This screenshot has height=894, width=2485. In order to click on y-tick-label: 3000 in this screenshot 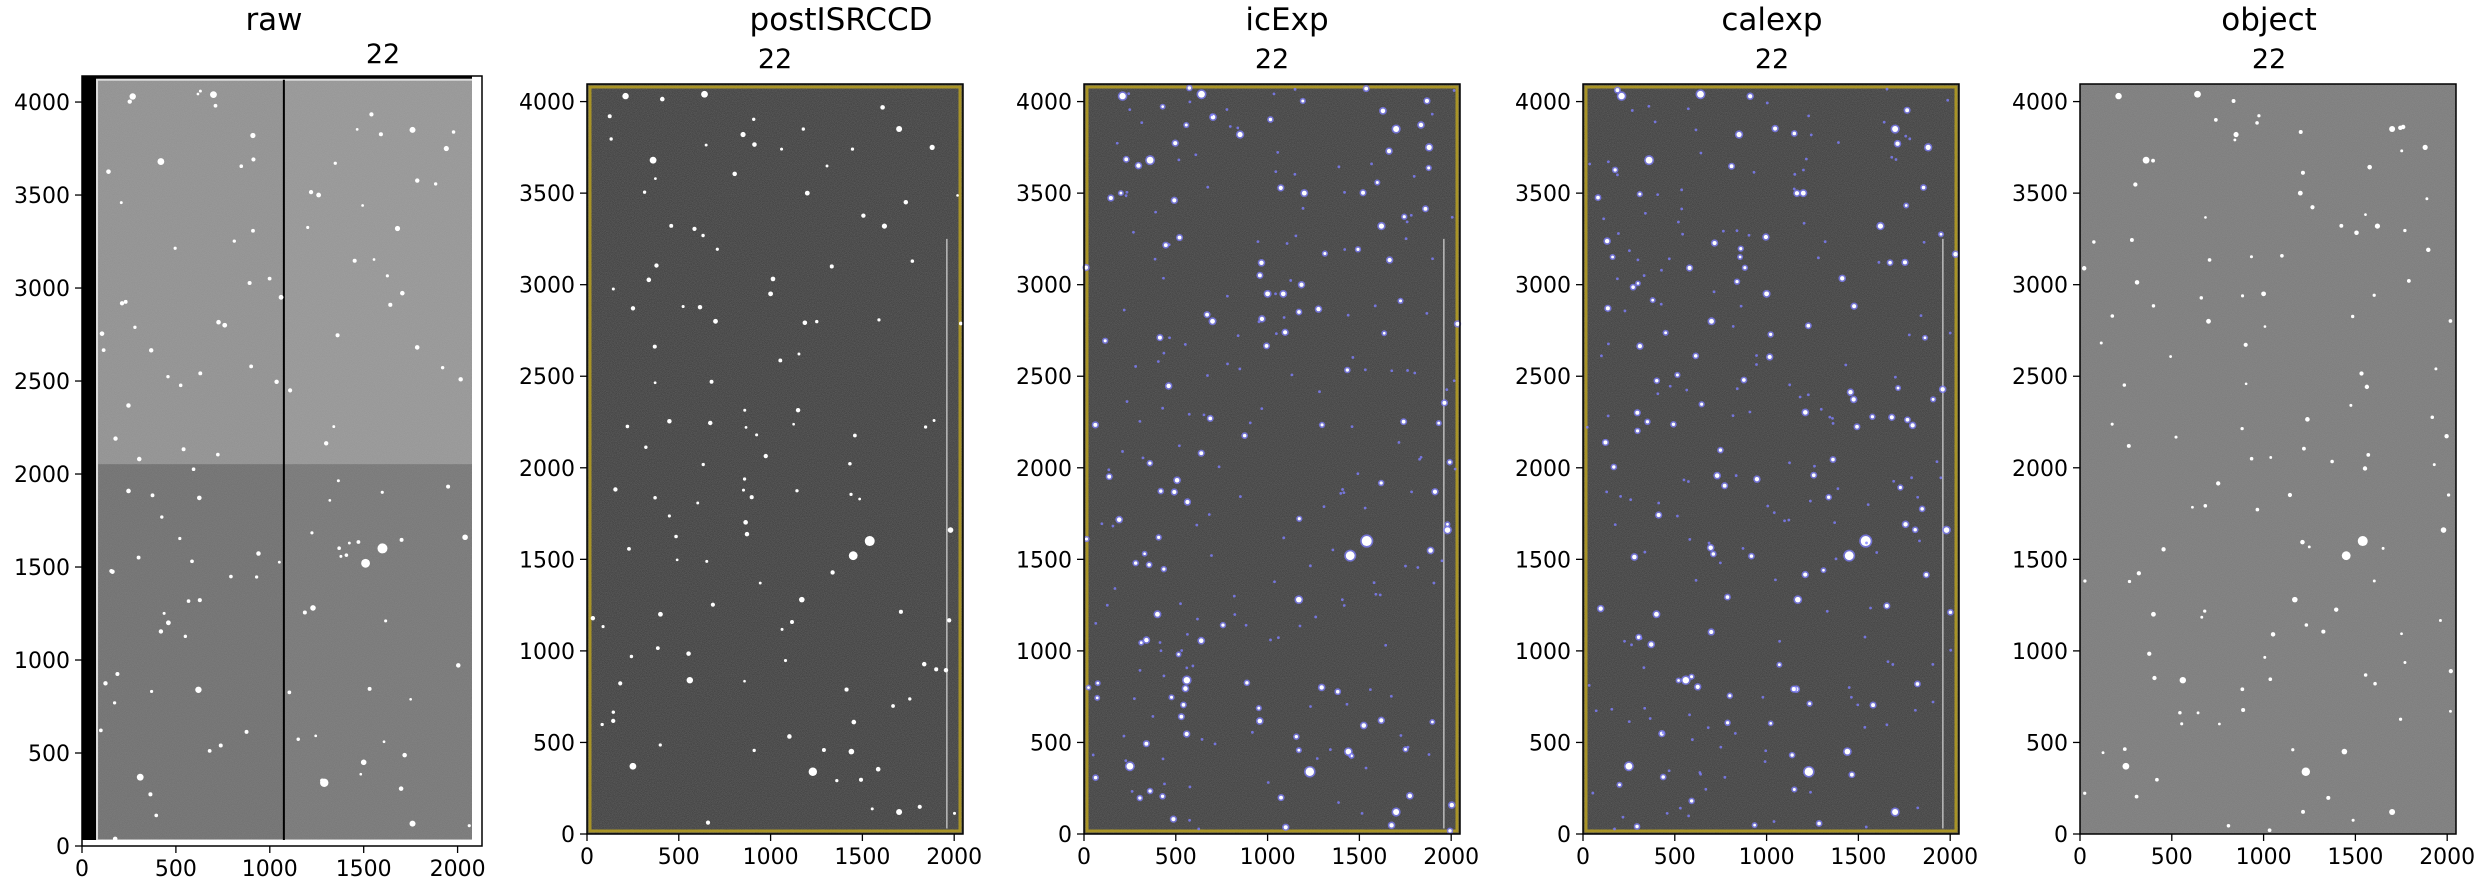, I will do `click(547, 286)`.